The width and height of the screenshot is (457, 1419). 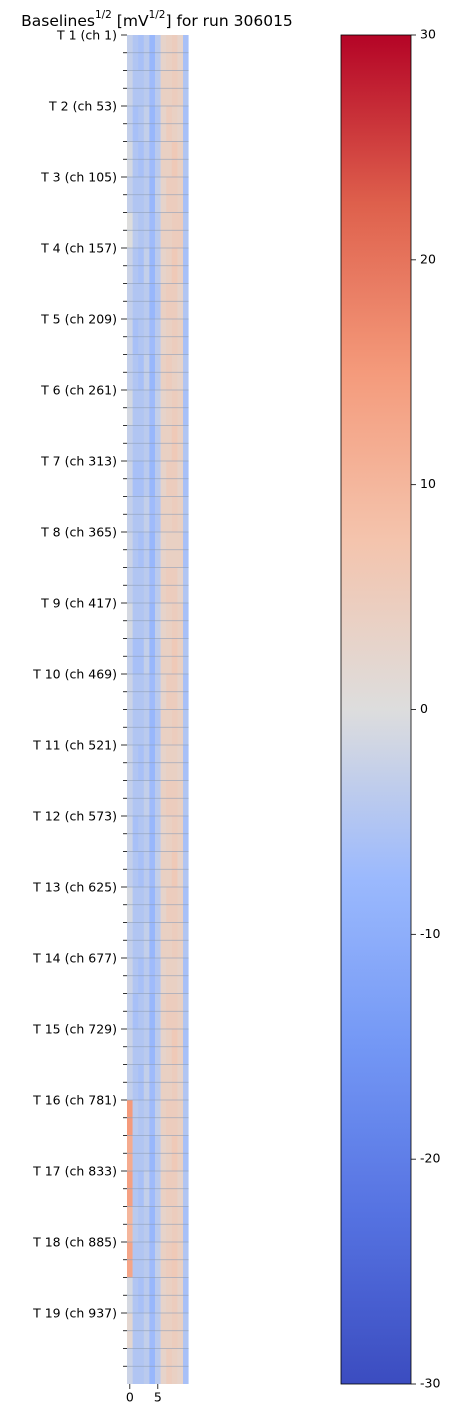 What do you see at coordinates (376, 709) in the screenshot?
I see `colorbar` at bounding box center [376, 709].